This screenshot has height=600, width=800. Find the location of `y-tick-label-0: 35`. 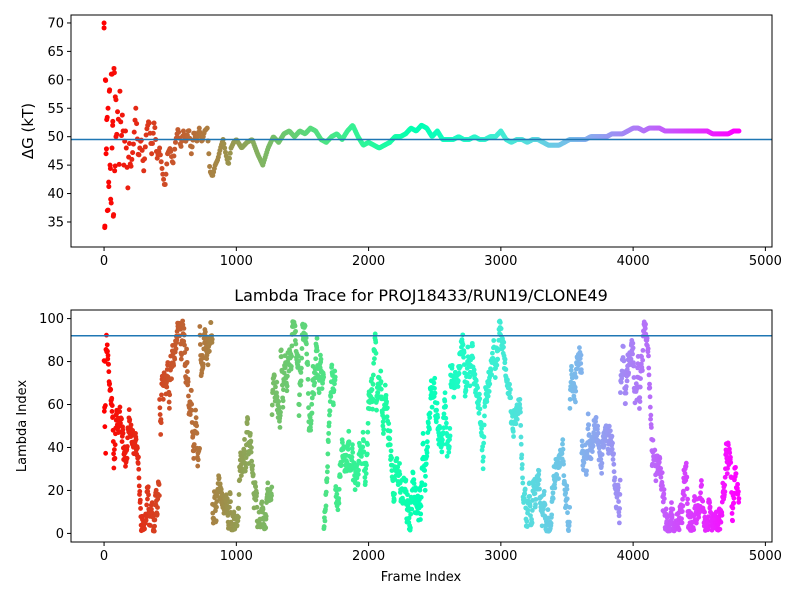

y-tick-label-0: 35 is located at coordinates (55, 222).